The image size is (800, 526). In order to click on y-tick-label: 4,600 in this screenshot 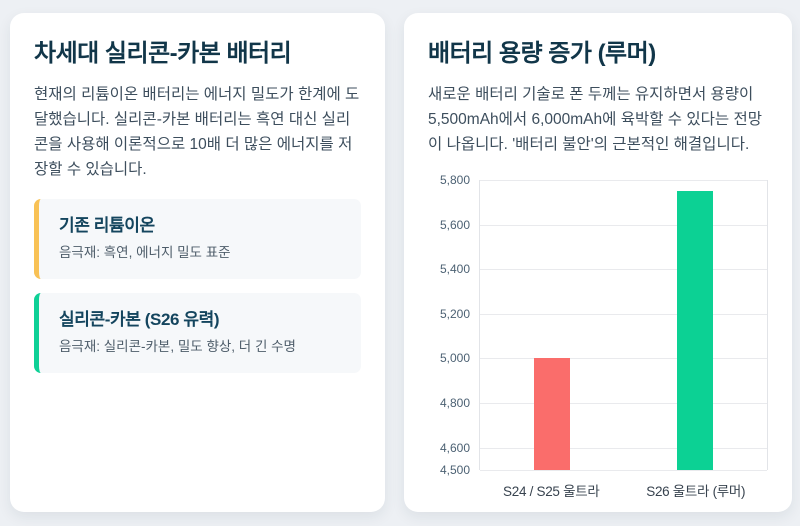, I will do `click(454, 447)`.